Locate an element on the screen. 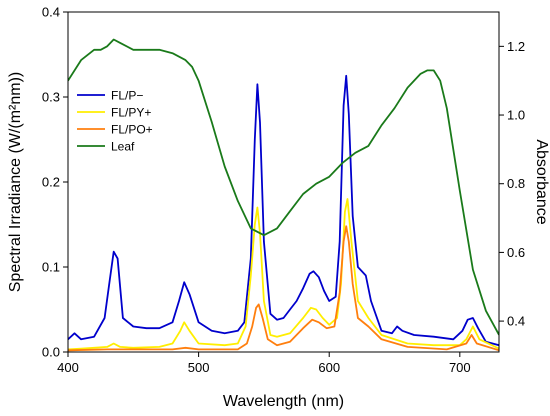  x-tick-label-2: 600 is located at coordinates (329, 367).